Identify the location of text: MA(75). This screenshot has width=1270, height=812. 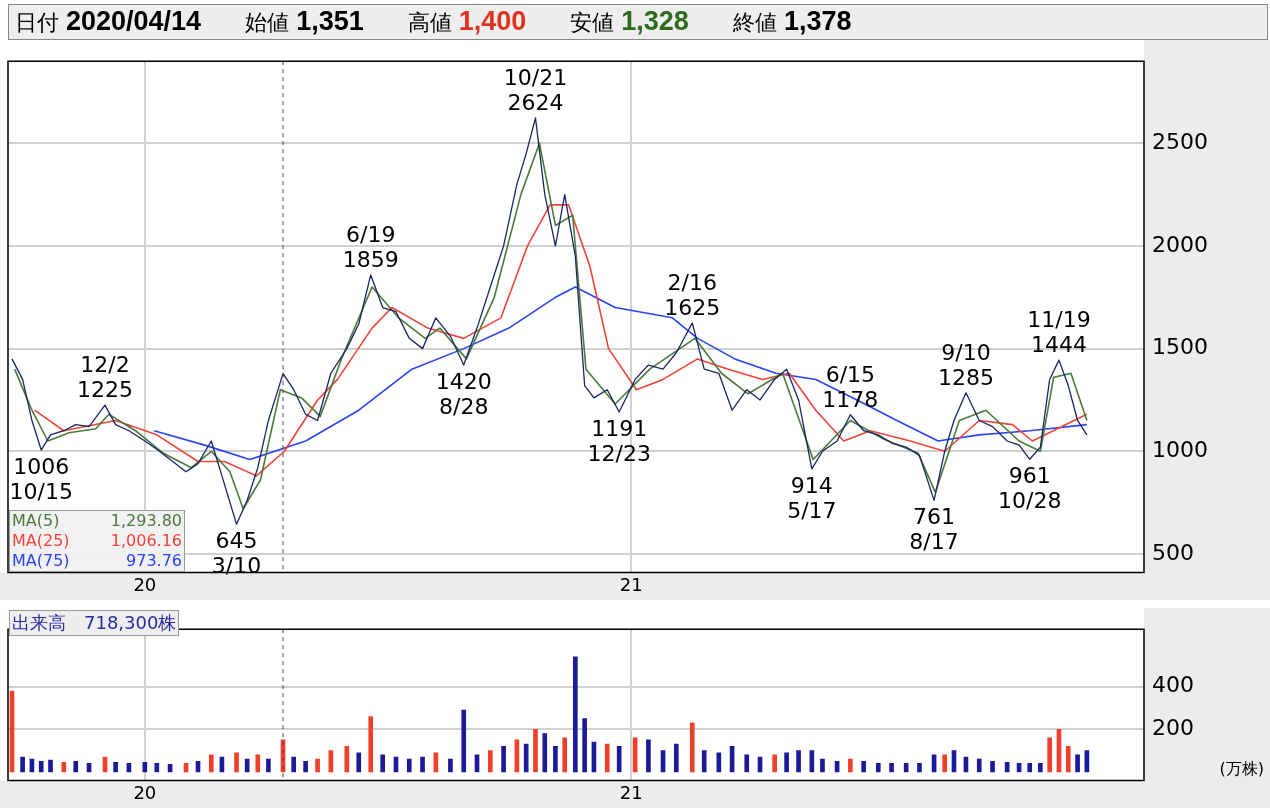
(41, 561).